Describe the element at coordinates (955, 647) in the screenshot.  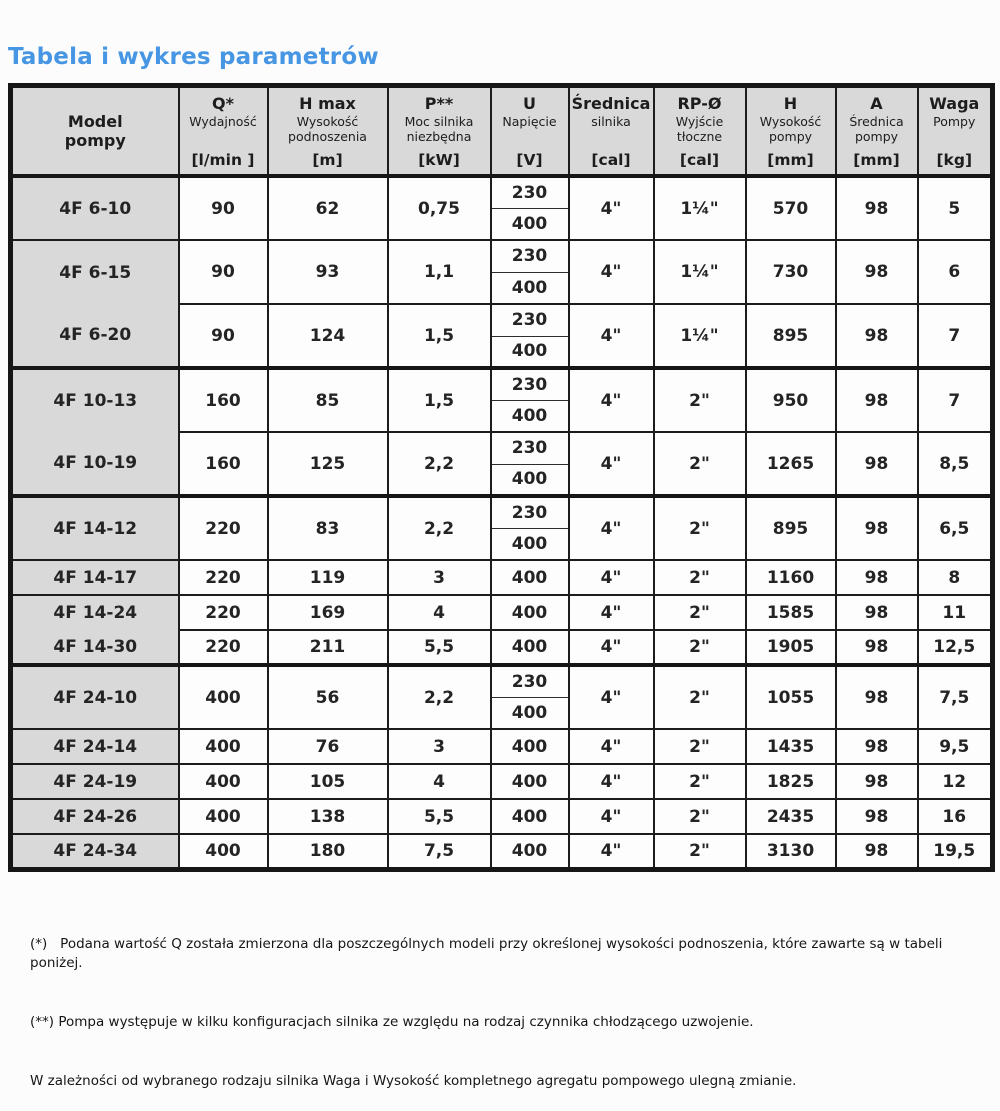
I see `cell-weight: 12,5` at that location.